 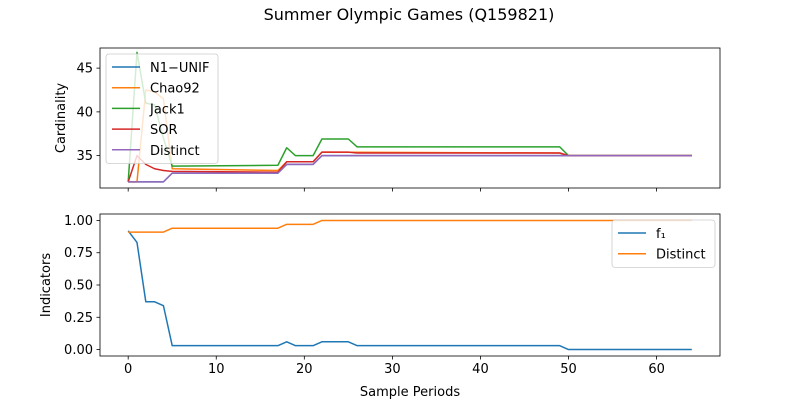 I want to click on legend-label: Jack1, so click(x=167, y=109).